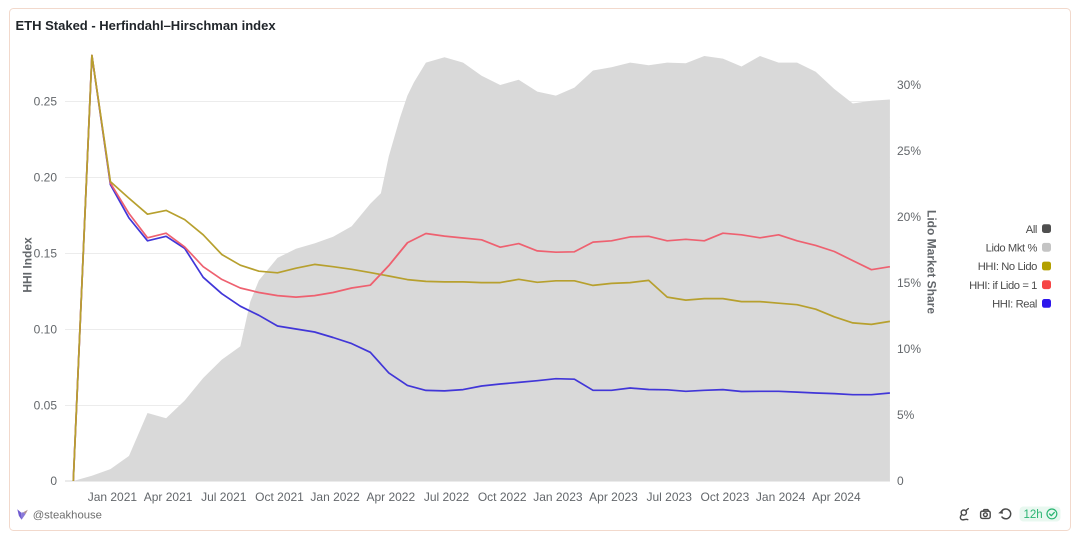 The height and width of the screenshot is (543, 1080). What do you see at coordinates (67, 516) in the screenshot?
I see `svg-text: @steakhouse` at bounding box center [67, 516].